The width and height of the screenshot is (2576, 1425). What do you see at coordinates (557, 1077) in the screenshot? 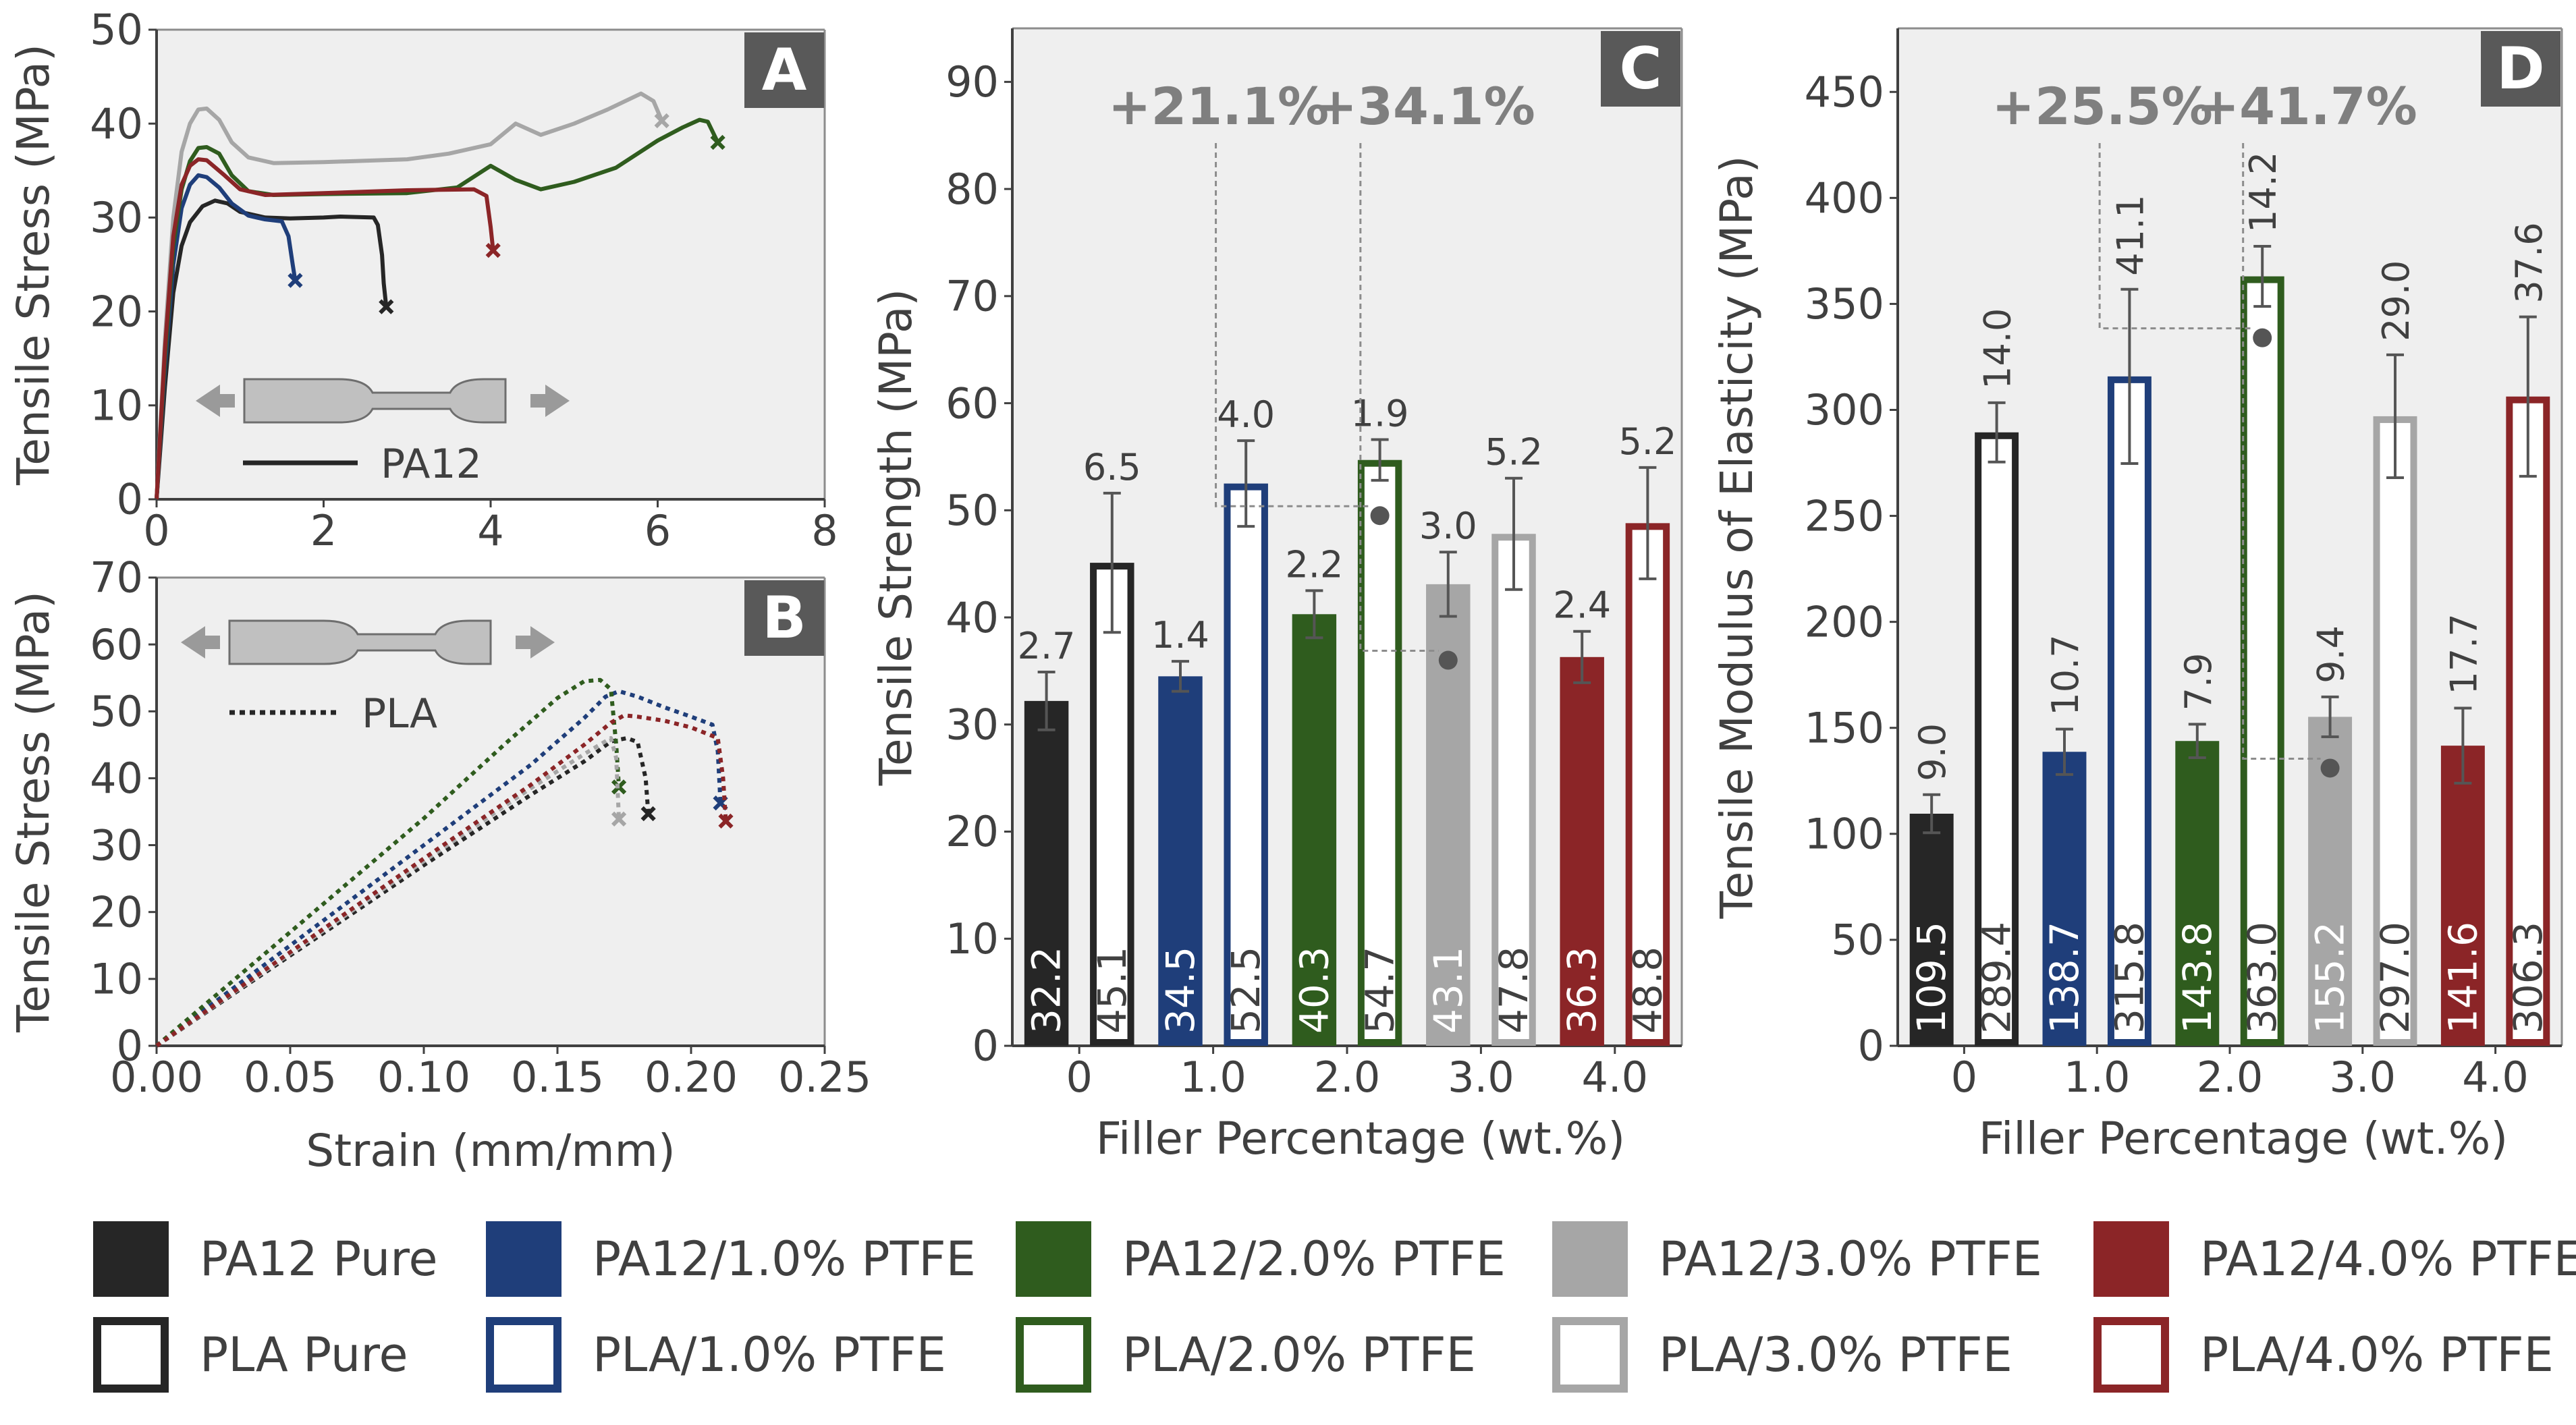
I see `x-tick-label: 0.15` at bounding box center [557, 1077].